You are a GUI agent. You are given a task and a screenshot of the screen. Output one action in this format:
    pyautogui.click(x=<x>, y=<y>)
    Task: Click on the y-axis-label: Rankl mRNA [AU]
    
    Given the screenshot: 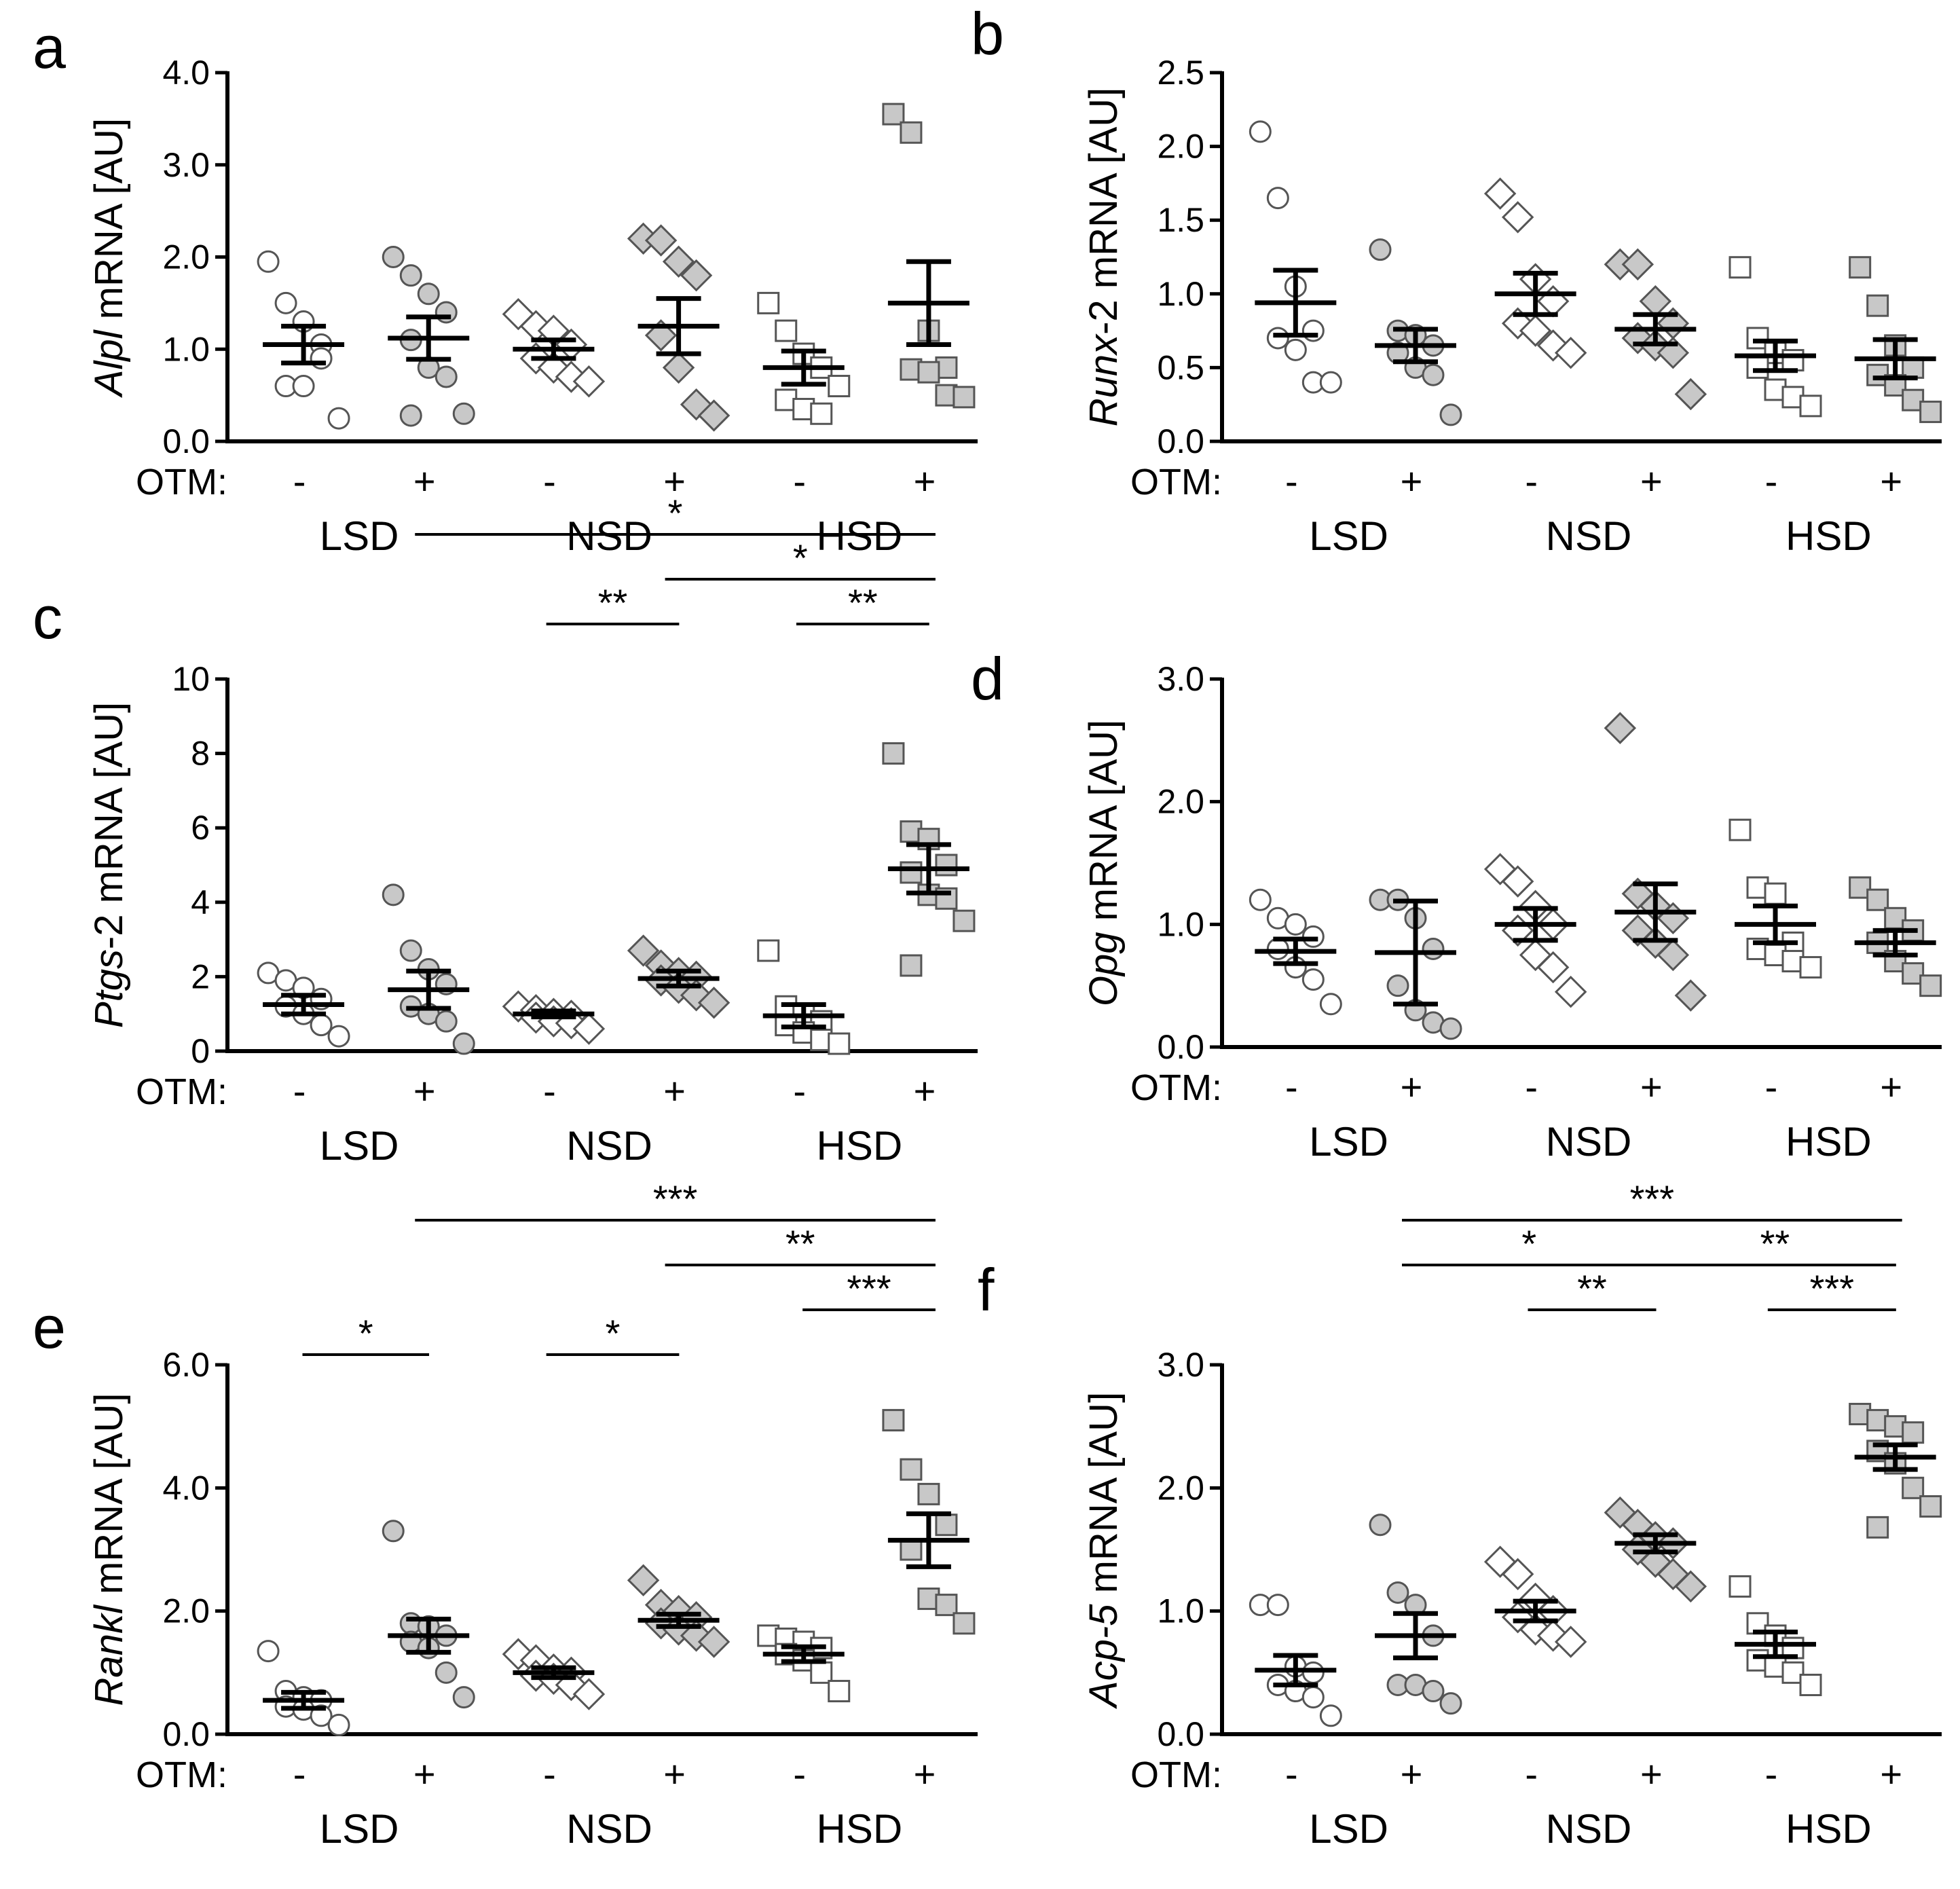 What is the action you would take?
    pyautogui.click(x=109, y=1550)
    